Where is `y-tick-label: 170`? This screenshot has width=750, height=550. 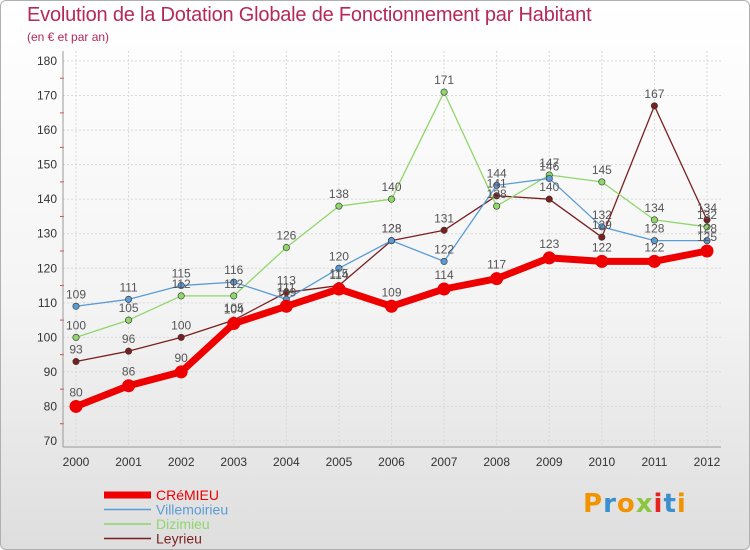
y-tick-label: 170 is located at coordinates (47, 96).